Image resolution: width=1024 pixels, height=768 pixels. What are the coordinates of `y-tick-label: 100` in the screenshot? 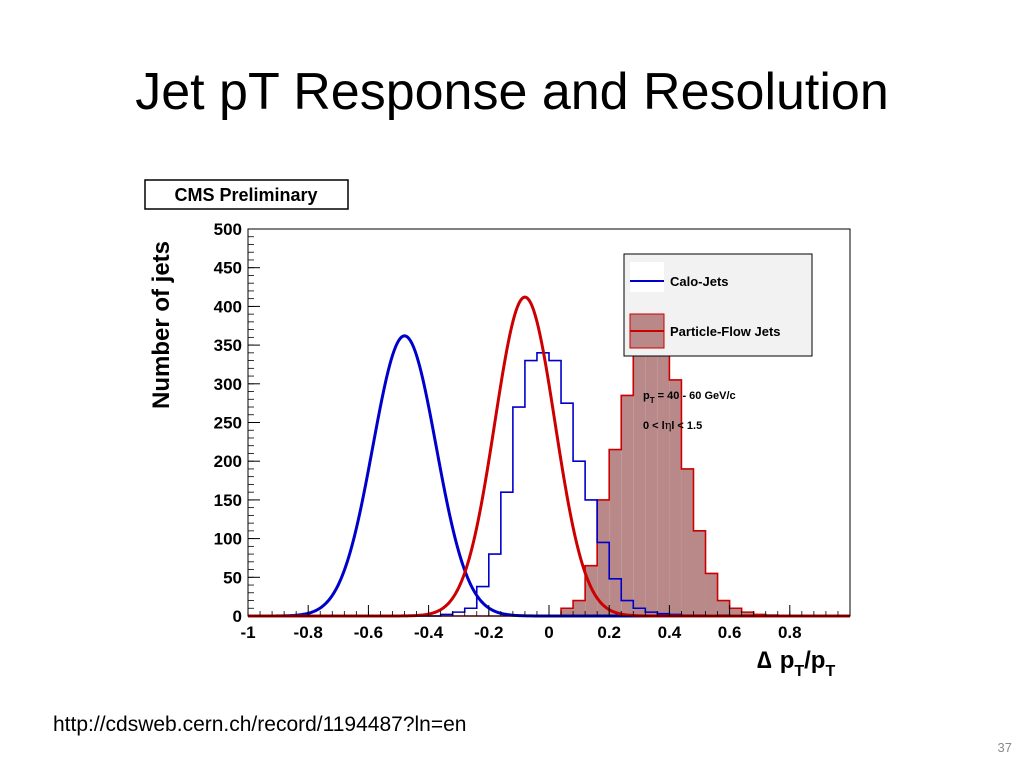 It's located at (228, 539).